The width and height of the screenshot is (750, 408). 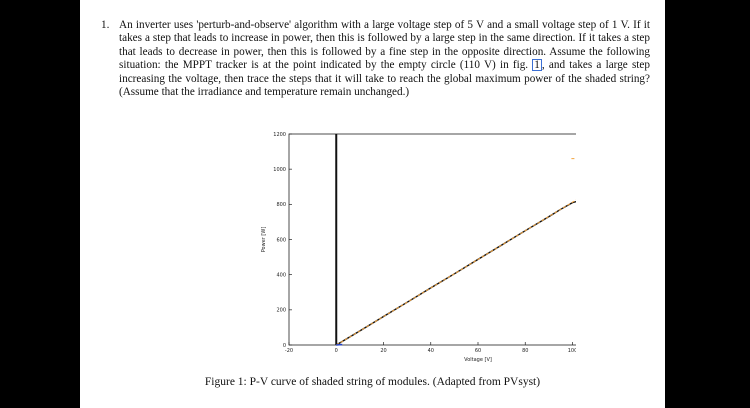 What do you see at coordinates (279, 135) in the screenshot?
I see `y-tick-label: 1200` at bounding box center [279, 135].